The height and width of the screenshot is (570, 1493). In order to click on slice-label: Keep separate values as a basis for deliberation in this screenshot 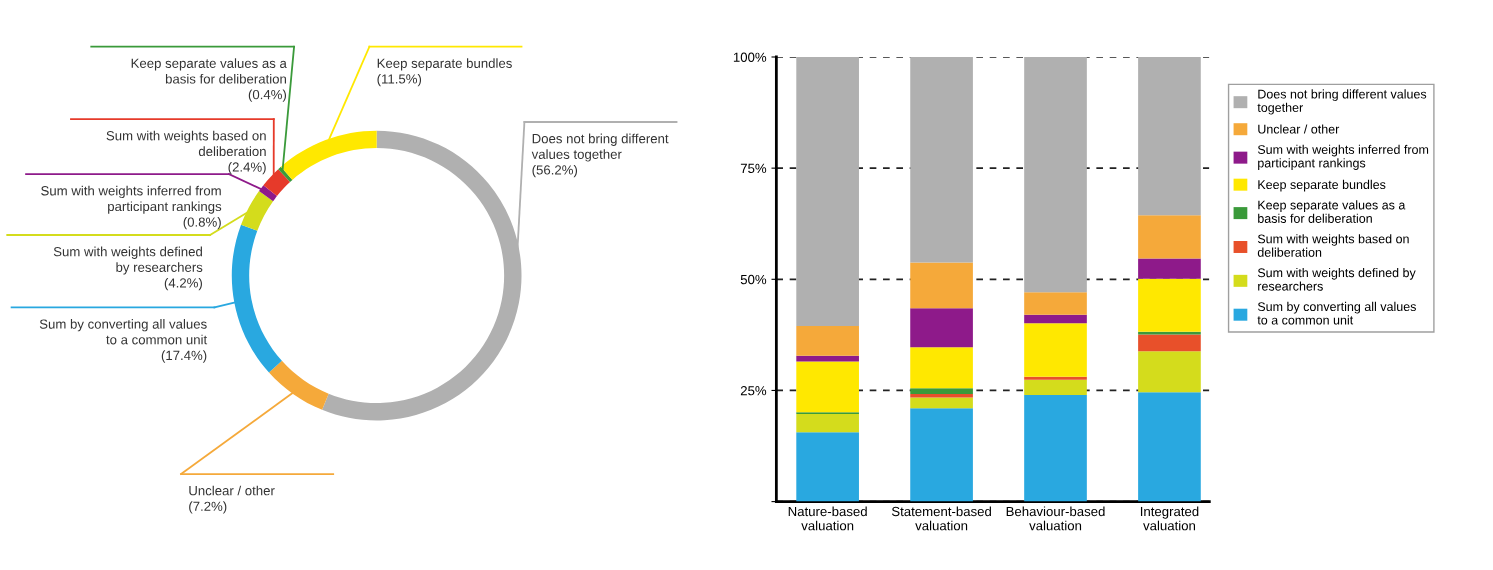, I will do `click(209, 71)`.